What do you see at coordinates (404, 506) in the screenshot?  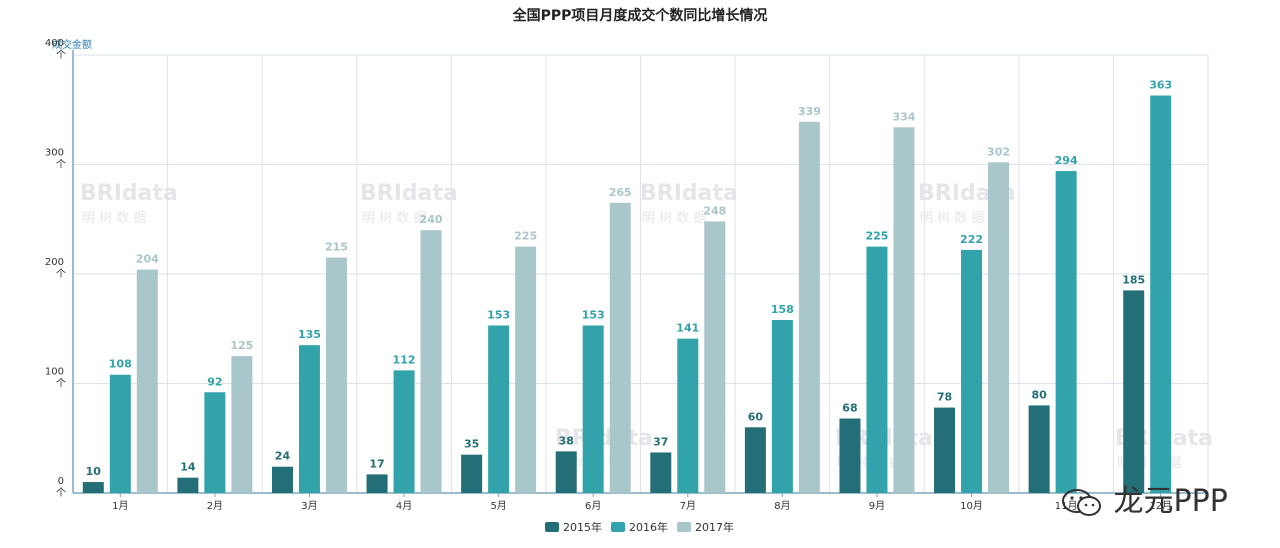 I see `x-tick-label: 4月` at bounding box center [404, 506].